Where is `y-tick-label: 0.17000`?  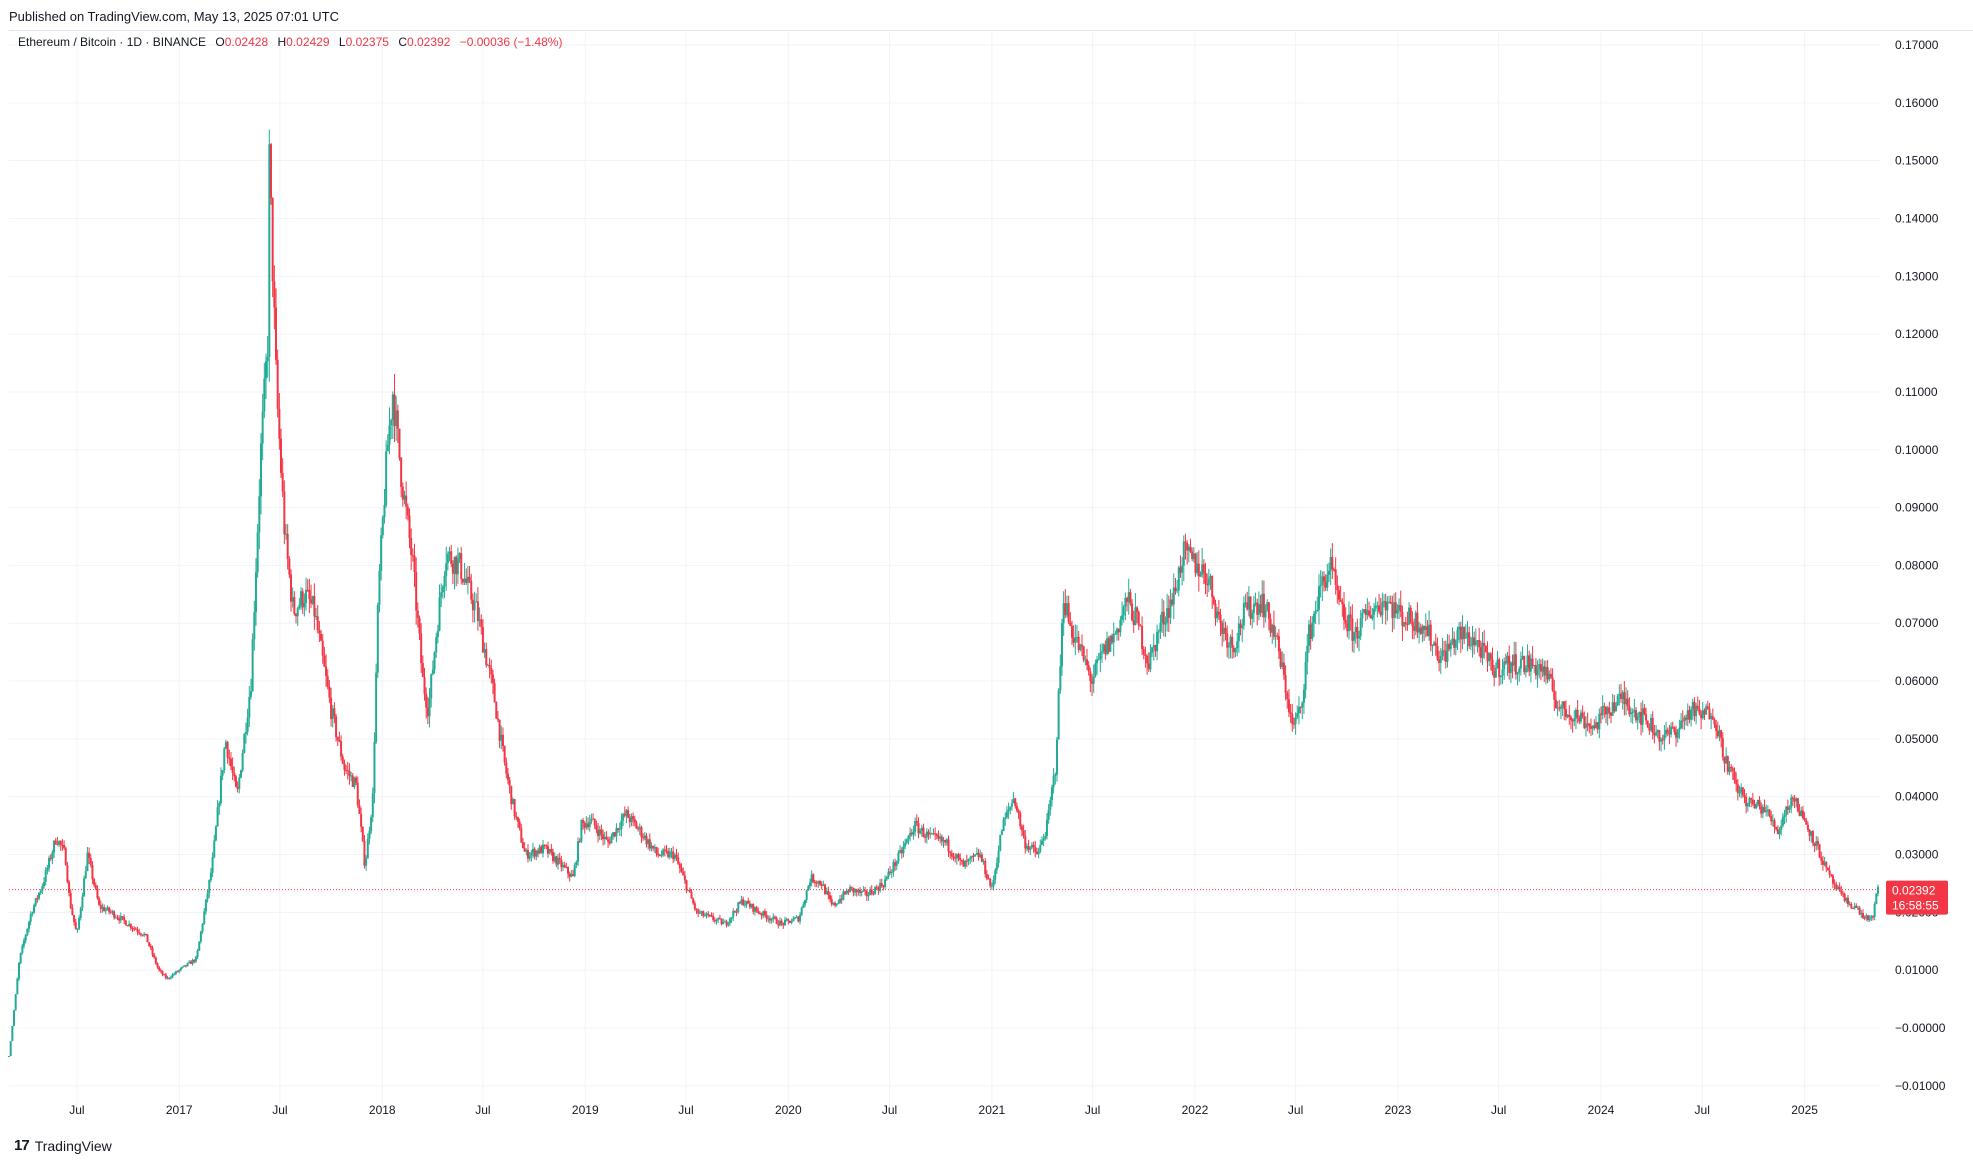
y-tick-label: 0.17000 is located at coordinates (1917, 45).